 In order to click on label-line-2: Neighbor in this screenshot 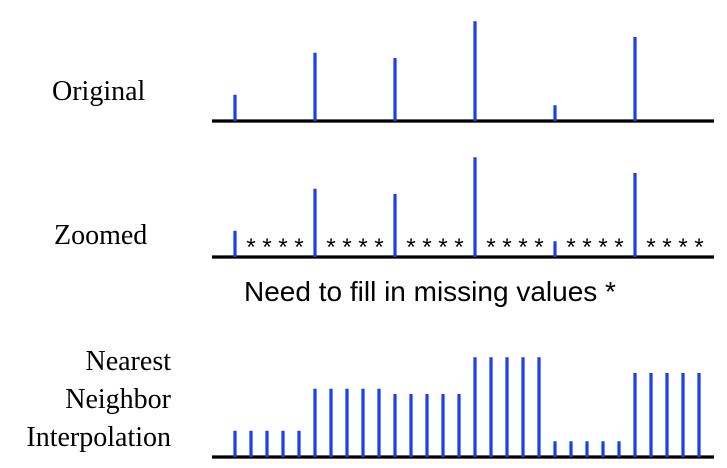, I will do `click(118, 399)`.